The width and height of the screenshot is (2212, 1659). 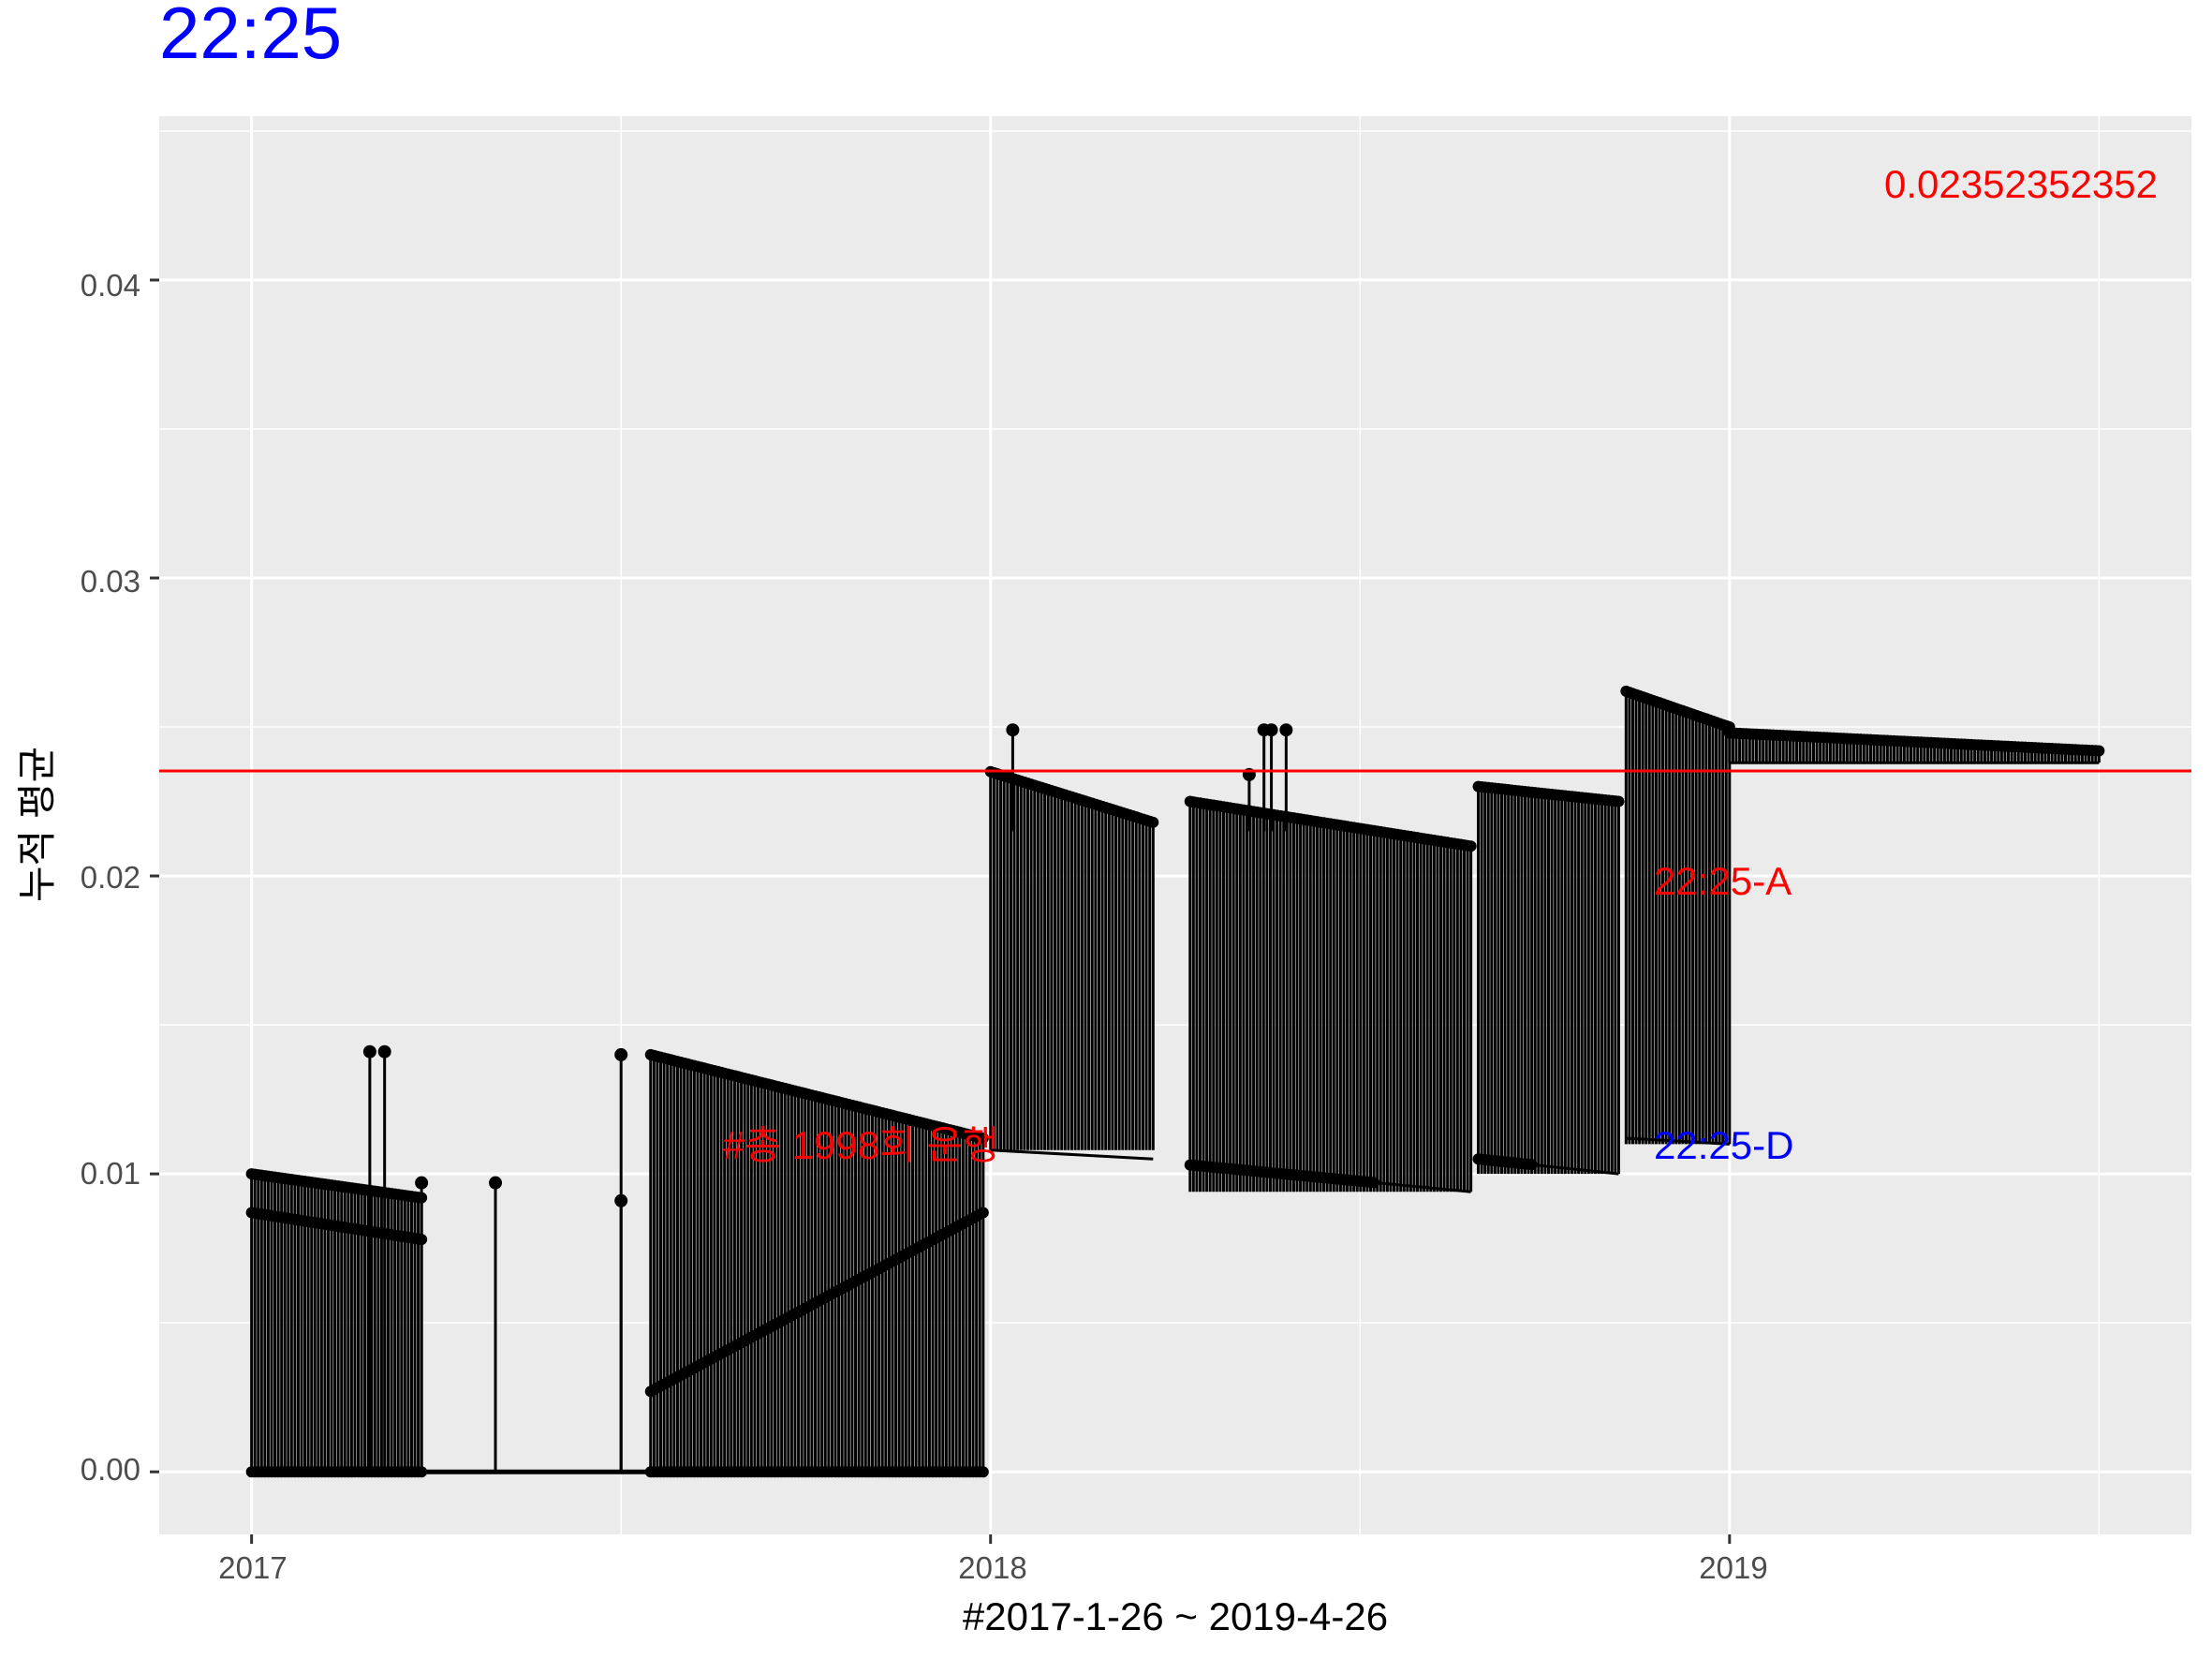 I want to click on chart-title: 22:25, so click(x=250, y=37).